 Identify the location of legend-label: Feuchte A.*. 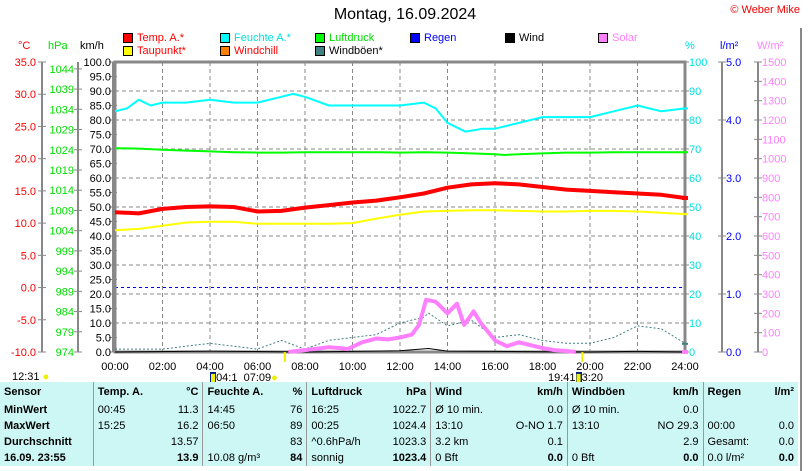
(262, 38).